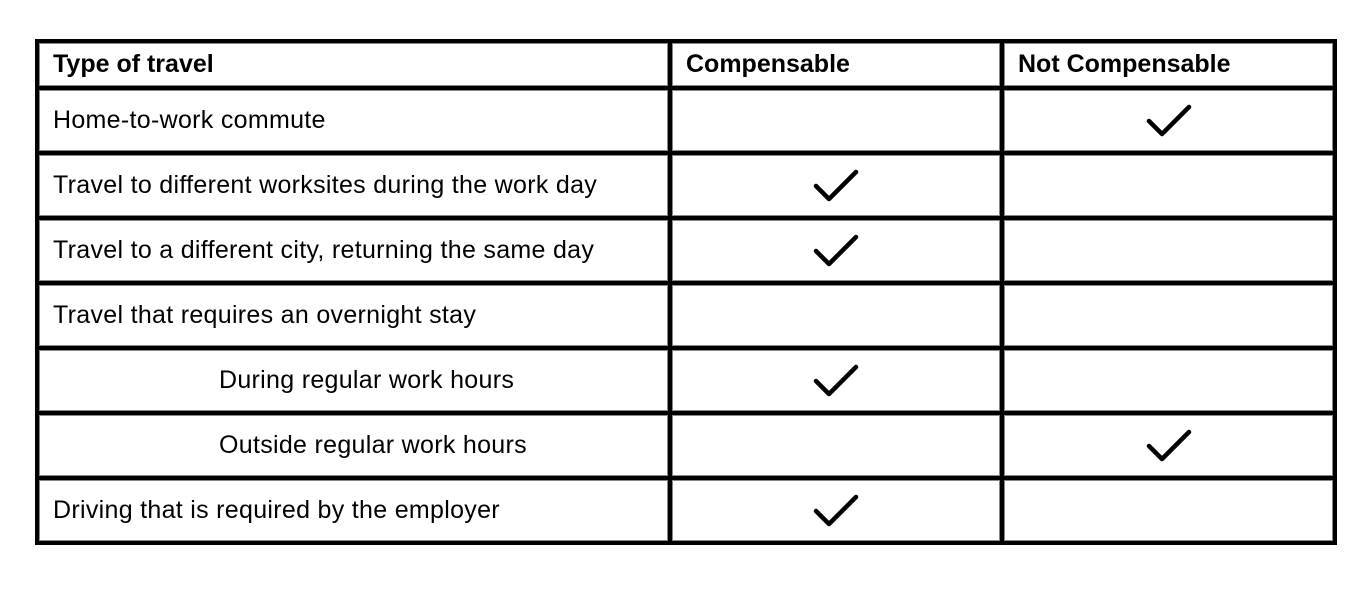 The image size is (1363, 604). I want to click on table-row: Home-to-work commute, so click(686, 120).